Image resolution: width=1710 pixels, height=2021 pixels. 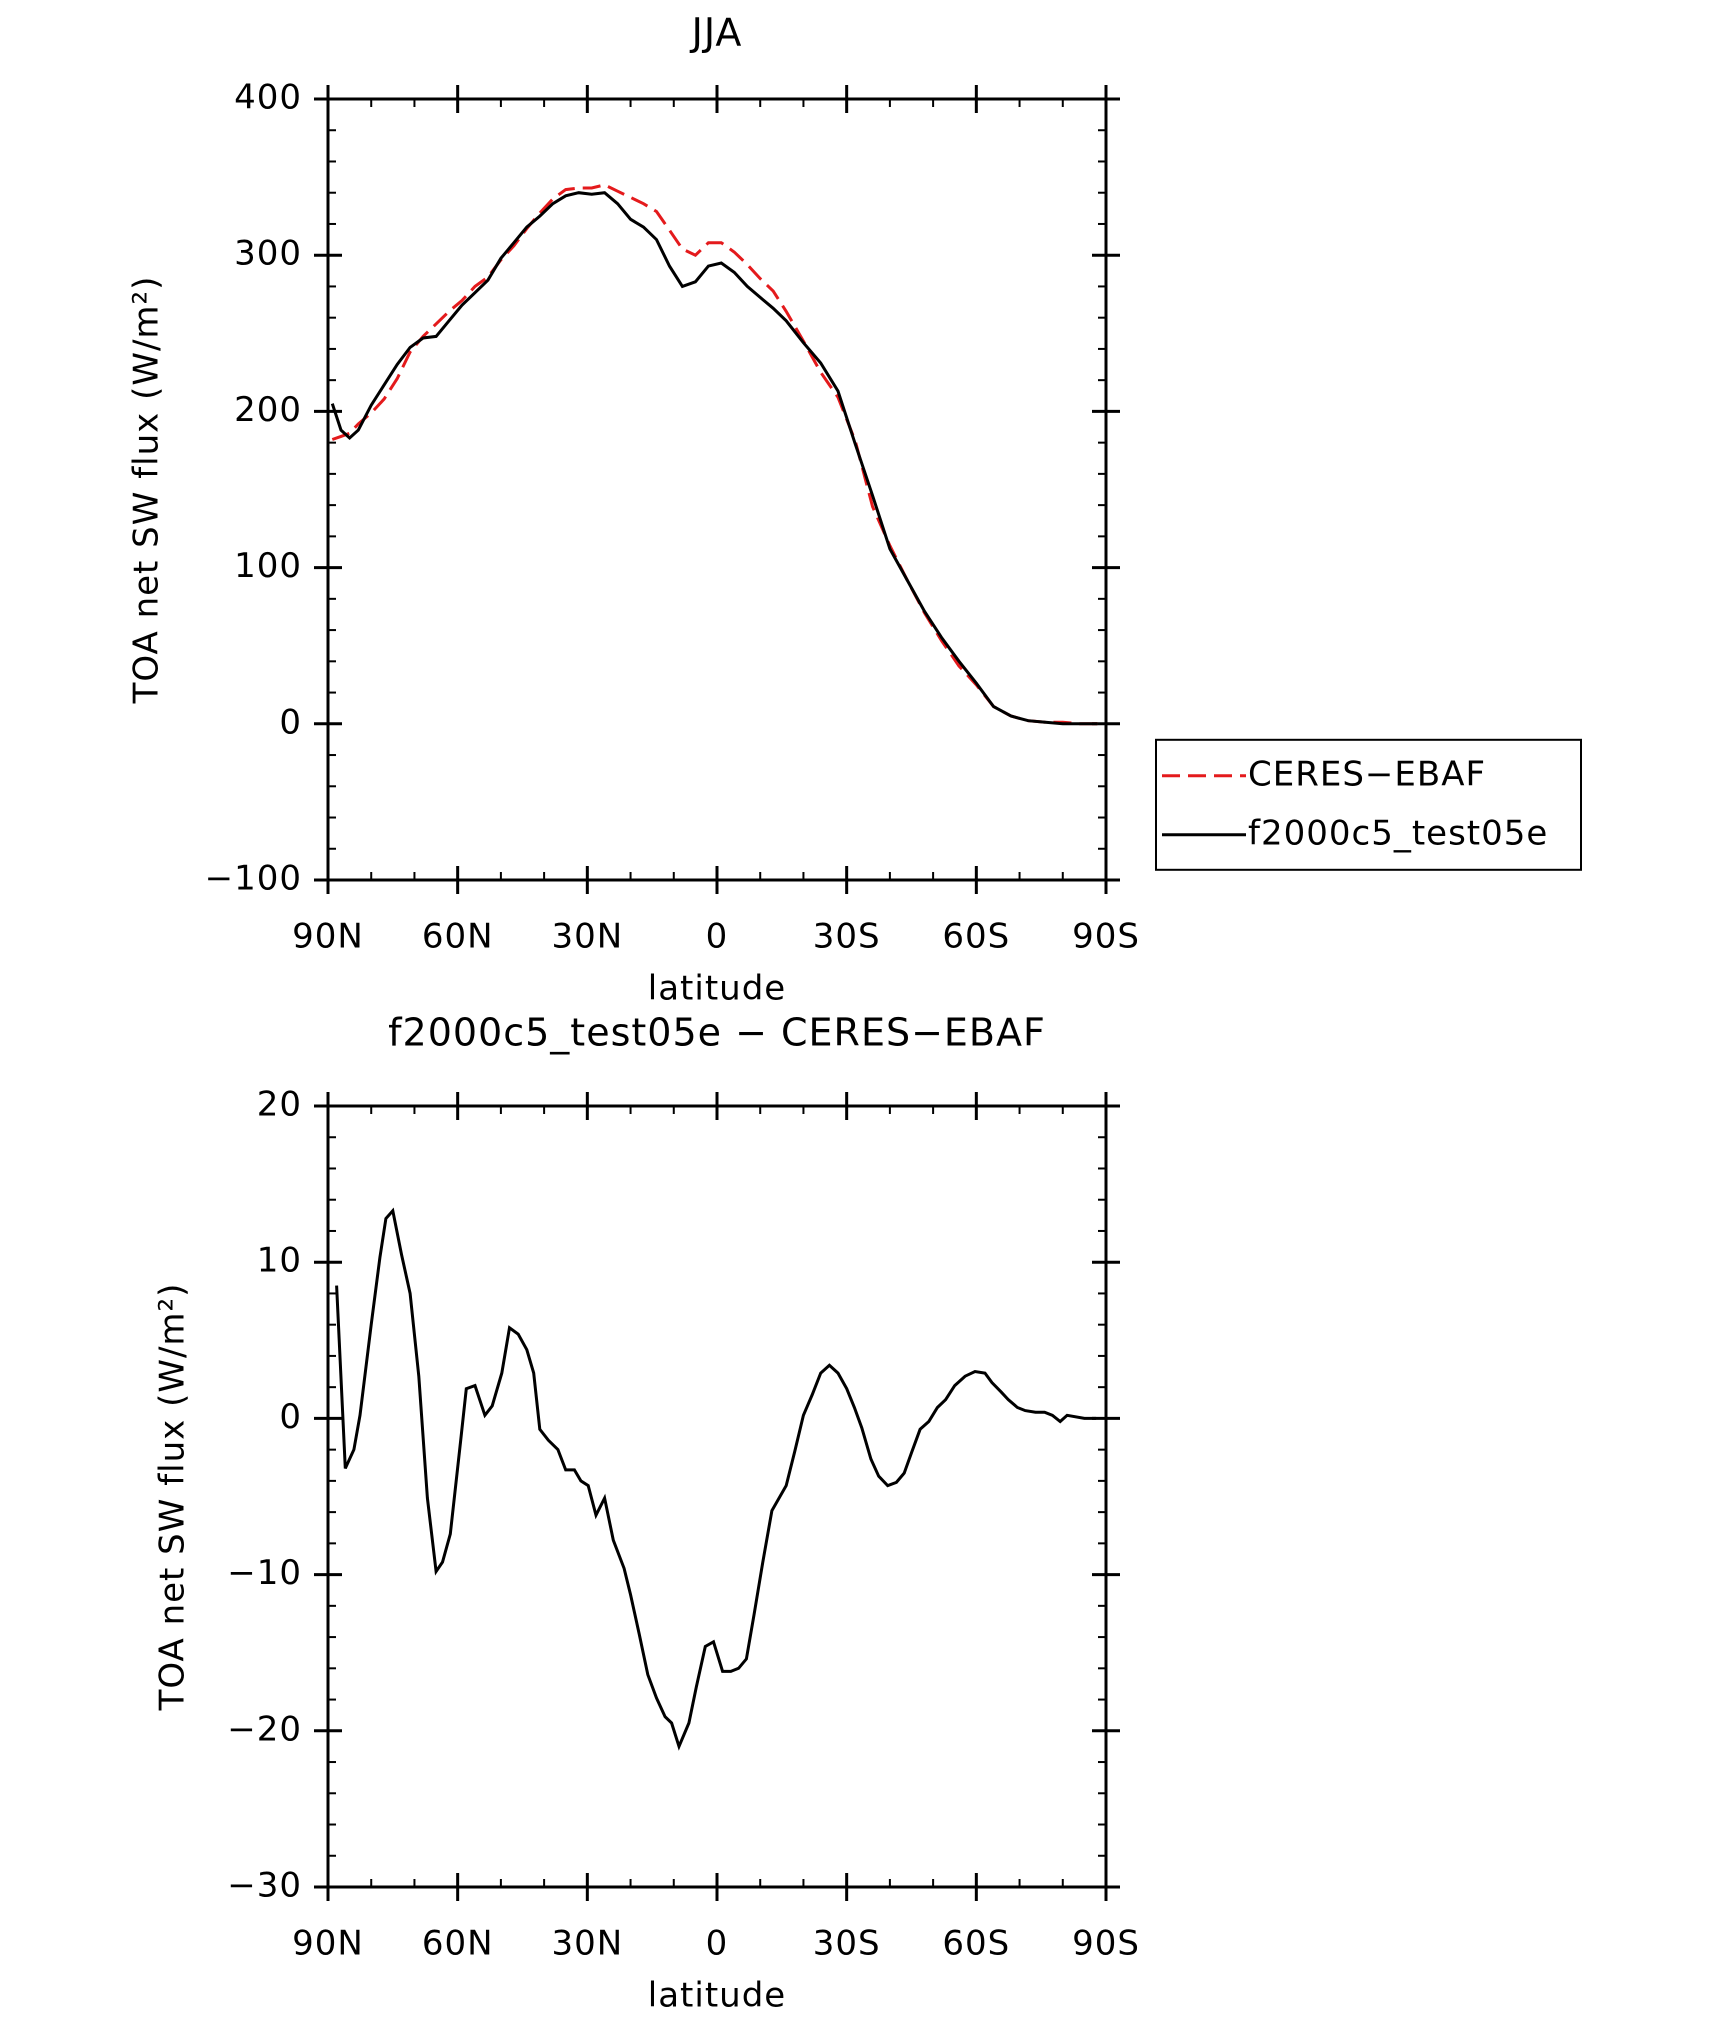 I want to click on y-tick-label: −10, so click(x=264, y=1573).